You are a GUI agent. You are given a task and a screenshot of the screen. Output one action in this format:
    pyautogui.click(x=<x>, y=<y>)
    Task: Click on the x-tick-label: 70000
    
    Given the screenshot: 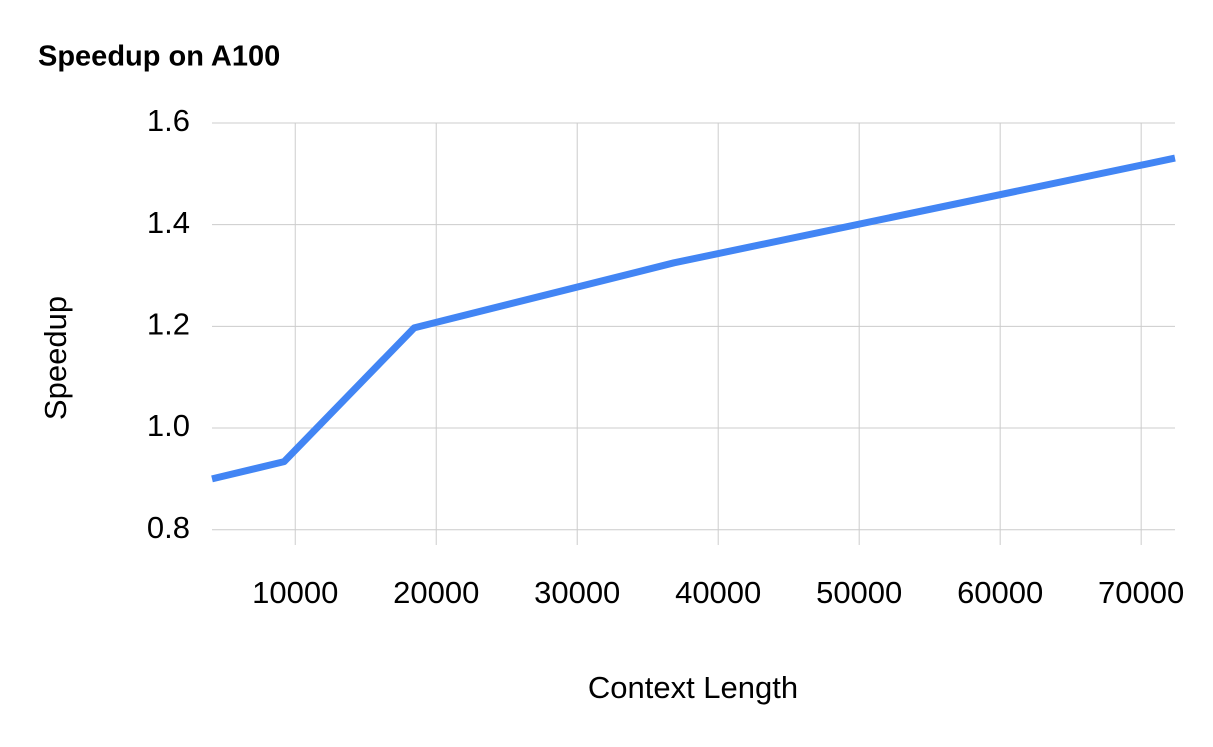 What is the action you would take?
    pyautogui.click(x=1141, y=592)
    